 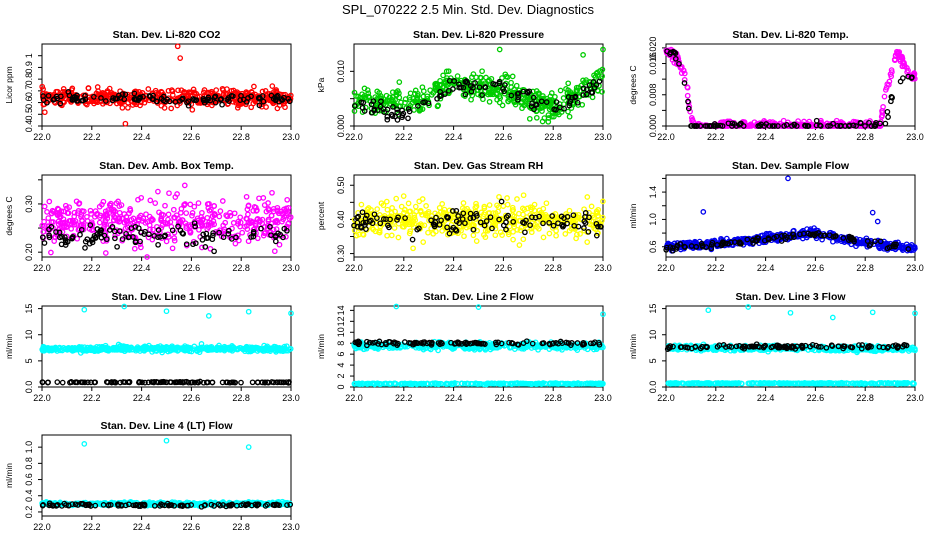 What do you see at coordinates (454, 137) in the screenshot?
I see `x-tick-label: 22.4` at bounding box center [454, 137].